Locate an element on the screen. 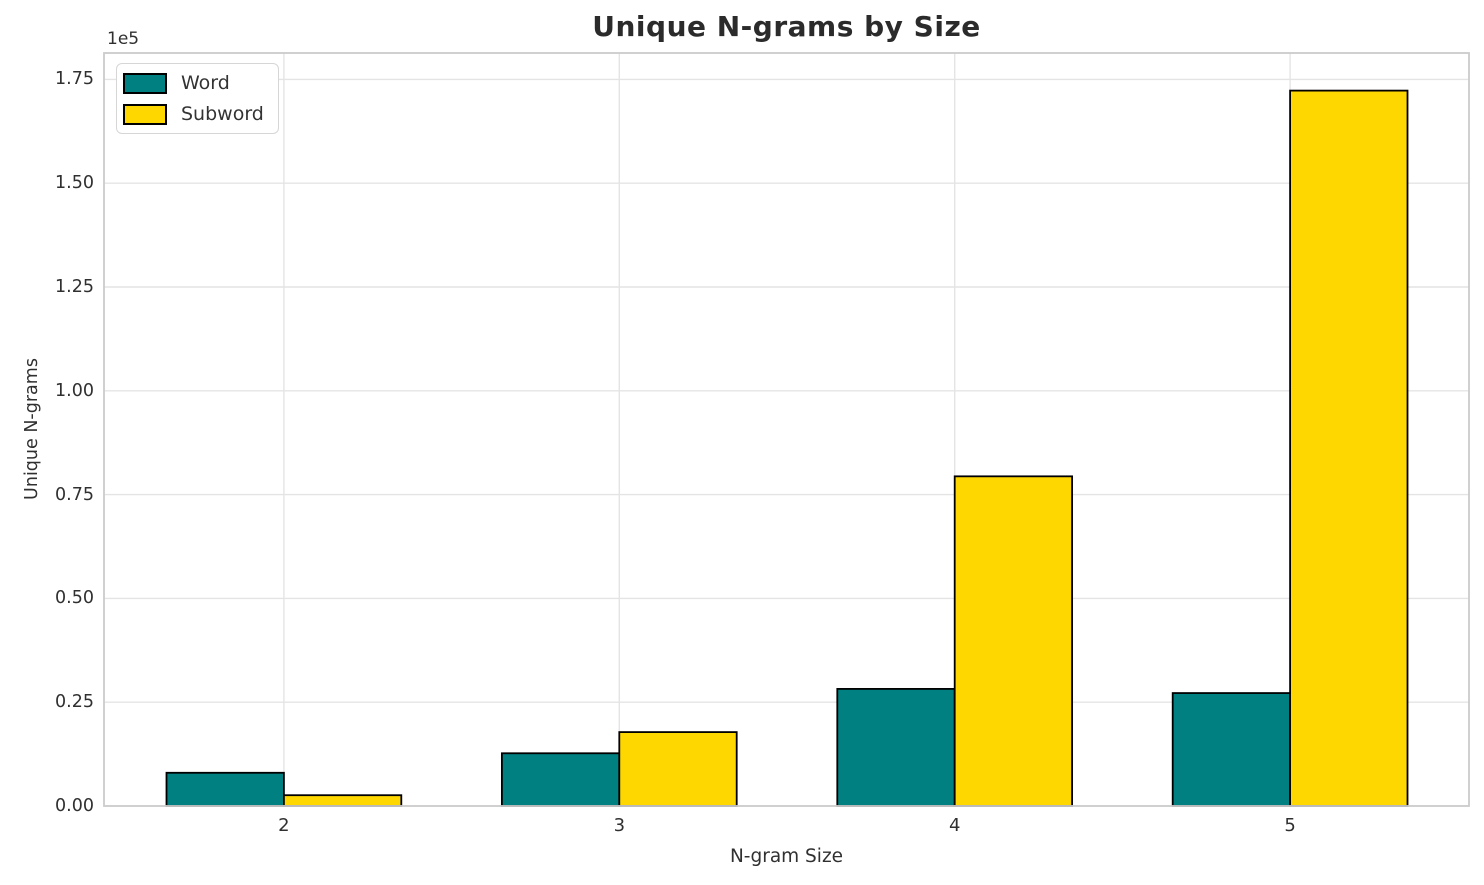  y-tick-label-1.25: 1.25 is located at coordinates (74, 287).